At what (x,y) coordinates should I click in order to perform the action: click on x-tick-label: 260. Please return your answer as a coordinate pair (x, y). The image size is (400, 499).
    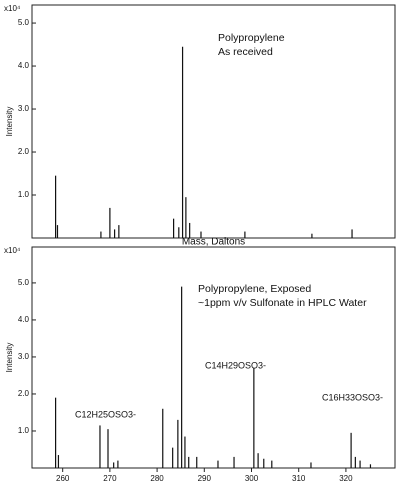
    Looking at the image, I should click on (63, 478).